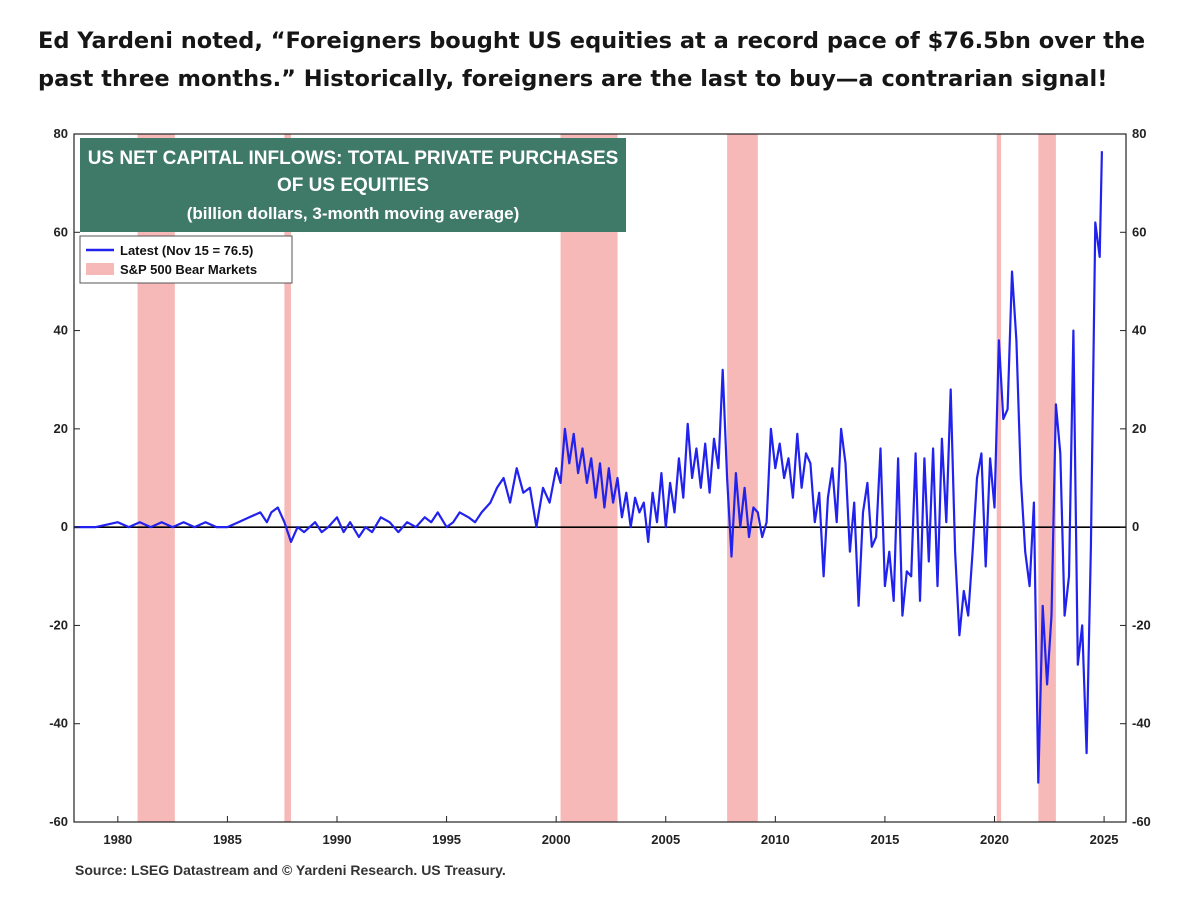  I want to click on y-axis-left-ticks: 80 60 40 20 0 -20 -40 -60, so click(64, 477).